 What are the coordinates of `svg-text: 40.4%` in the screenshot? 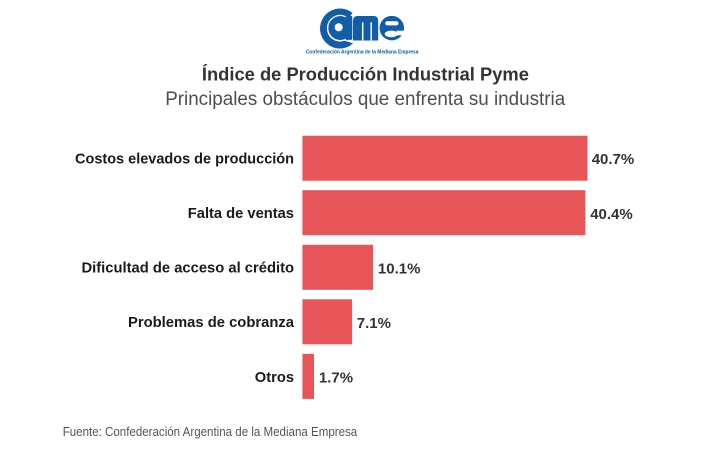 It's located at (611, 214).